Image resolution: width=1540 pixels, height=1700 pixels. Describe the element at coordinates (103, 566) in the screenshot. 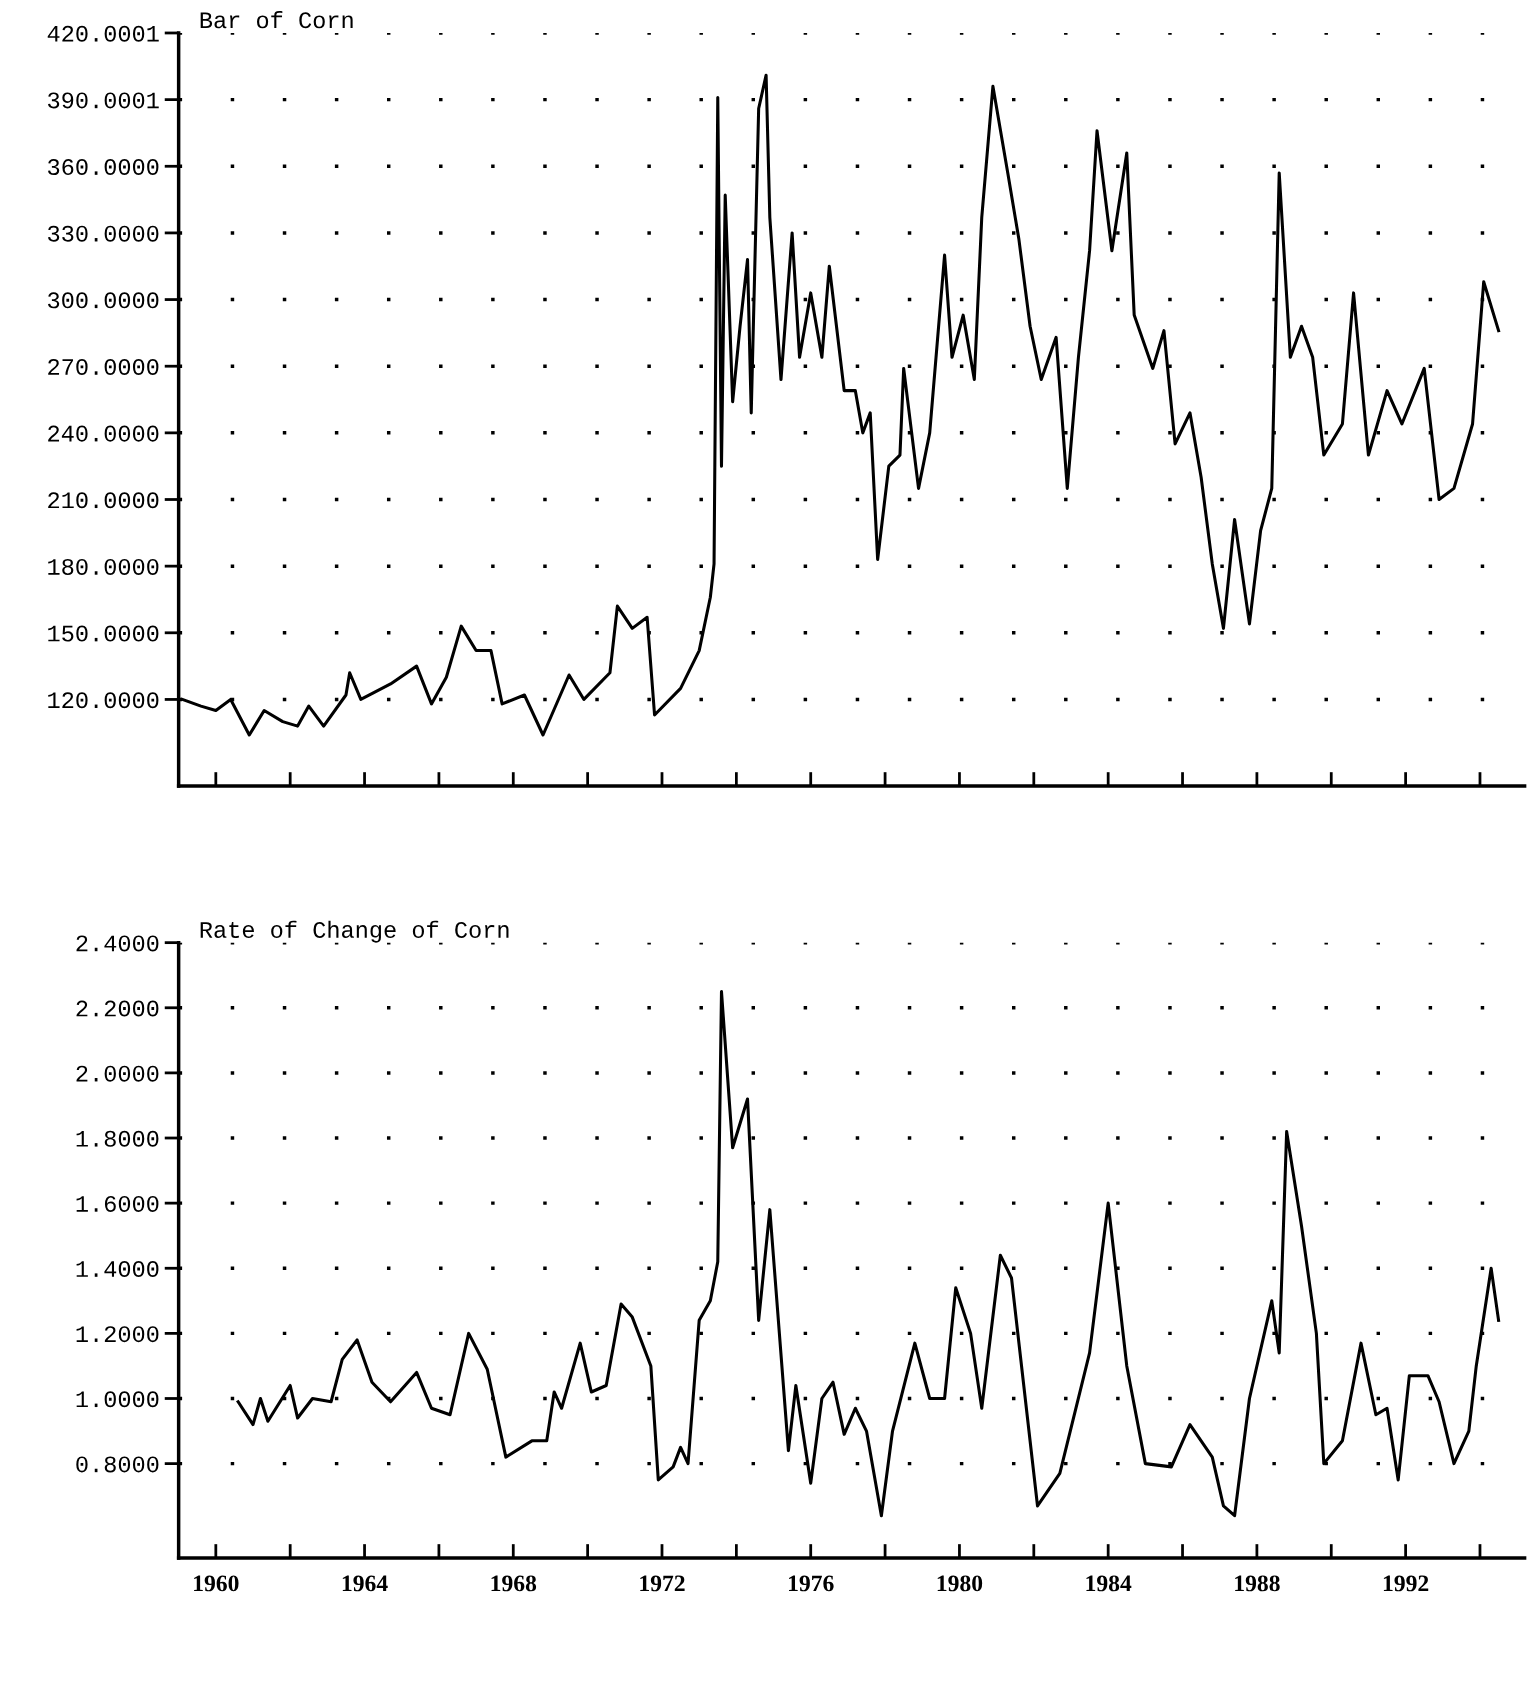

I see `y-tick-label: 180.0000` at that location.